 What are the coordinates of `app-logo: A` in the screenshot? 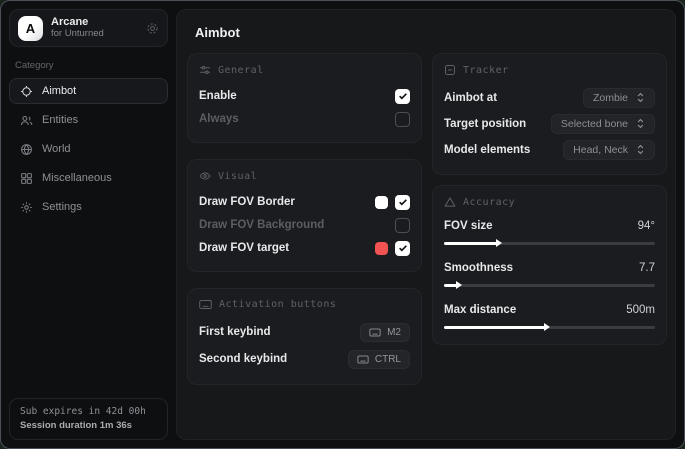 It's located at (30, 28).